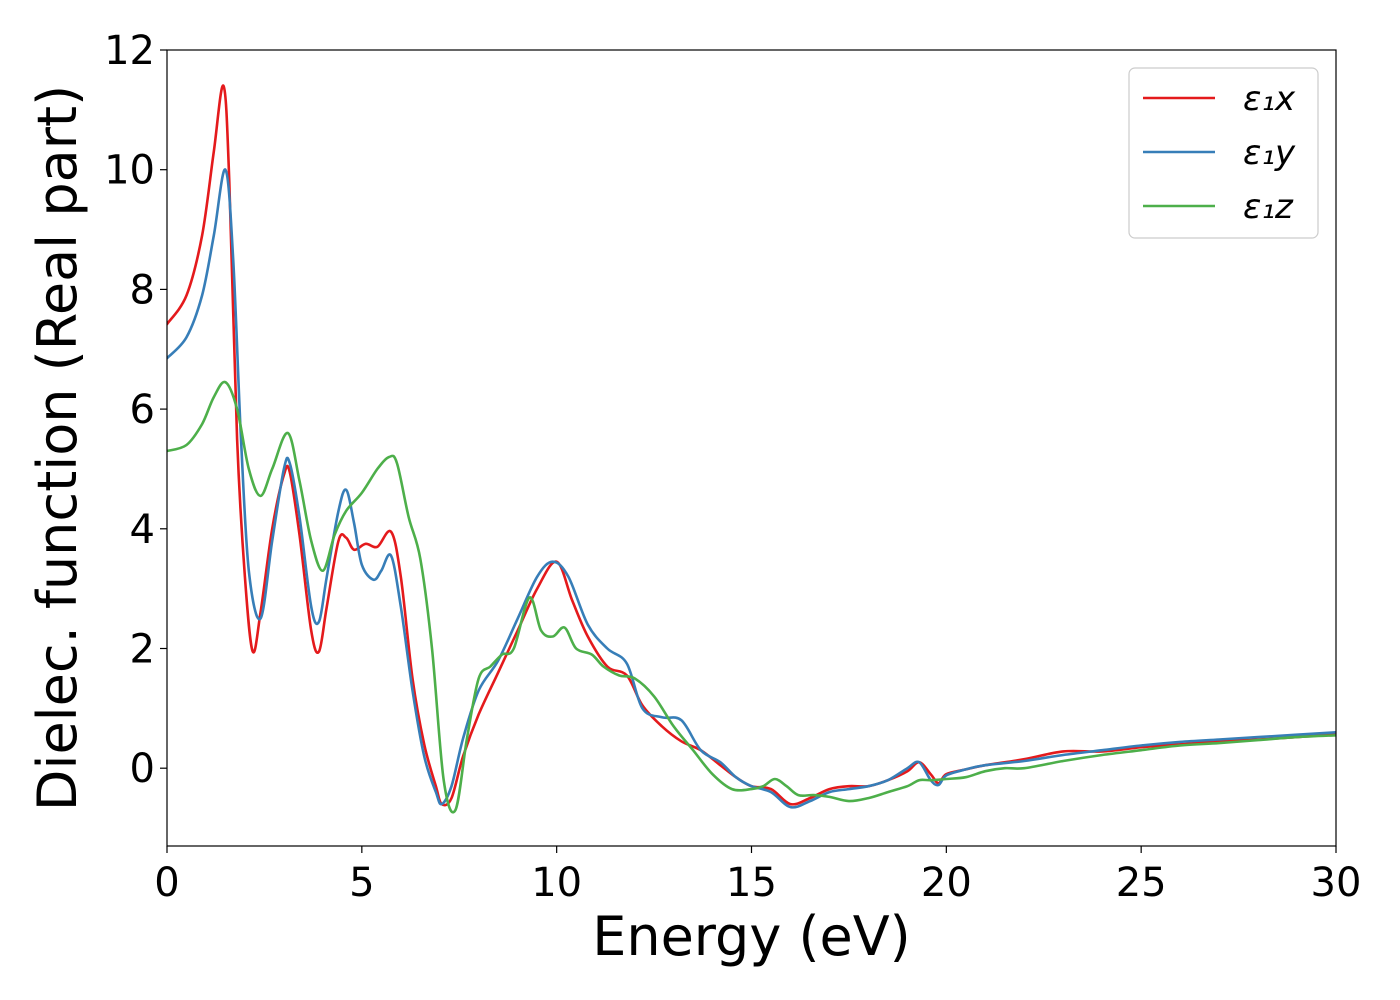 The image size is (1400, 1000). I want to click on y-tick-label: 12, so click(129, 51).